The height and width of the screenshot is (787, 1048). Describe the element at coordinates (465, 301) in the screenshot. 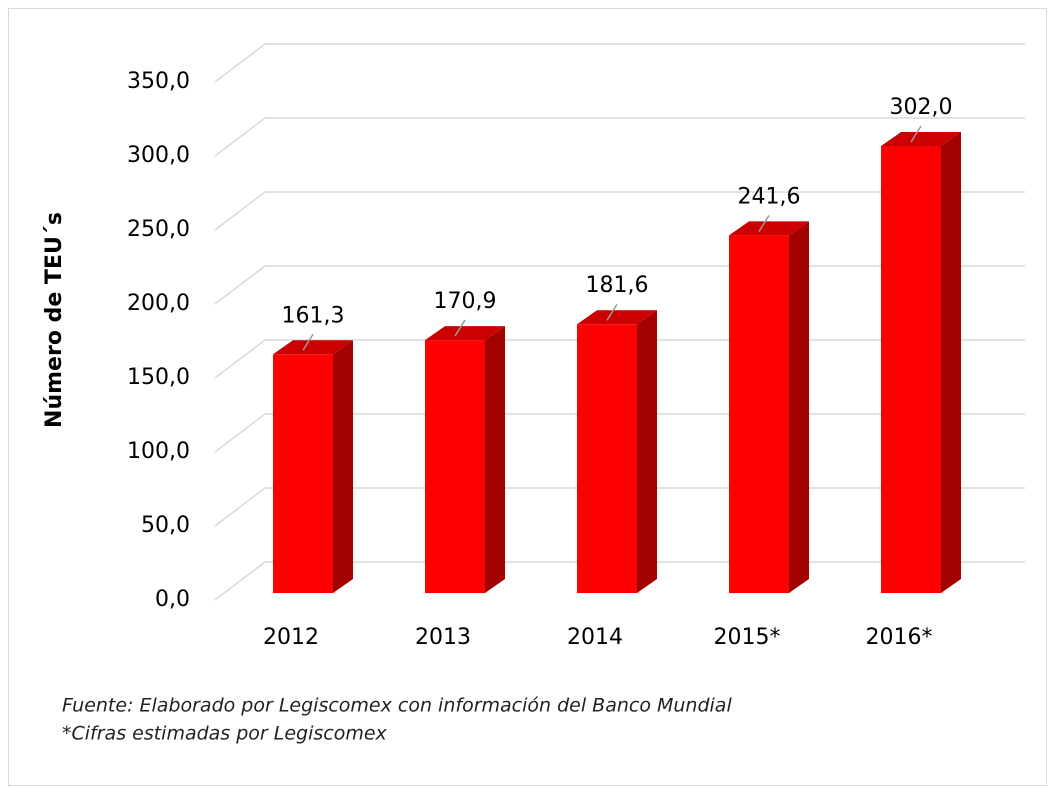

I see `value-label: 170,9` at that location.